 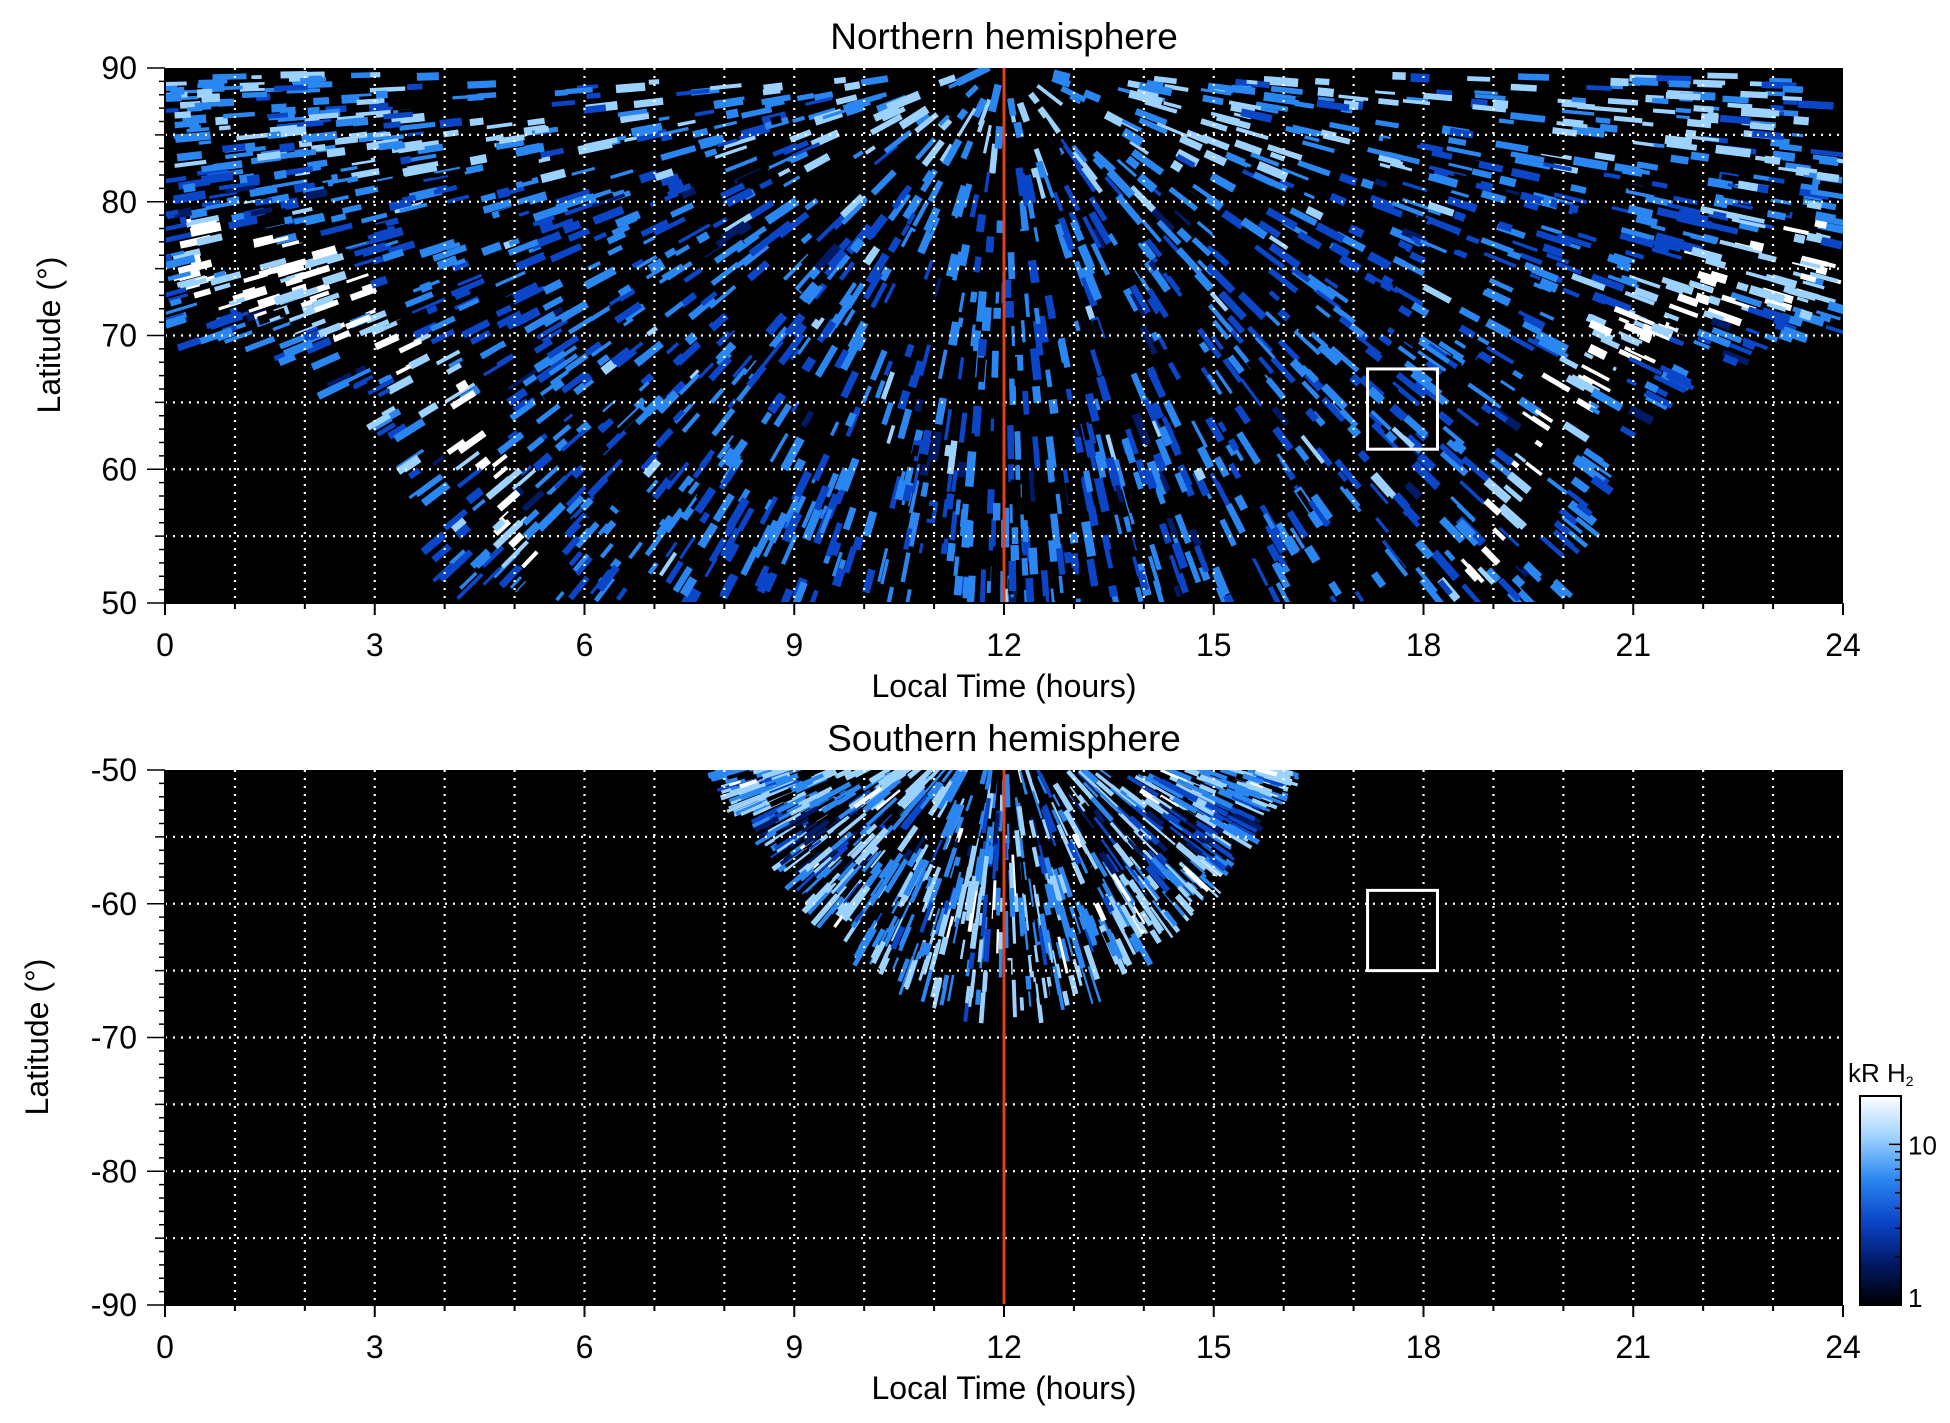 I want to click on colorbar-gradient, so click(x=1880, y=1200).